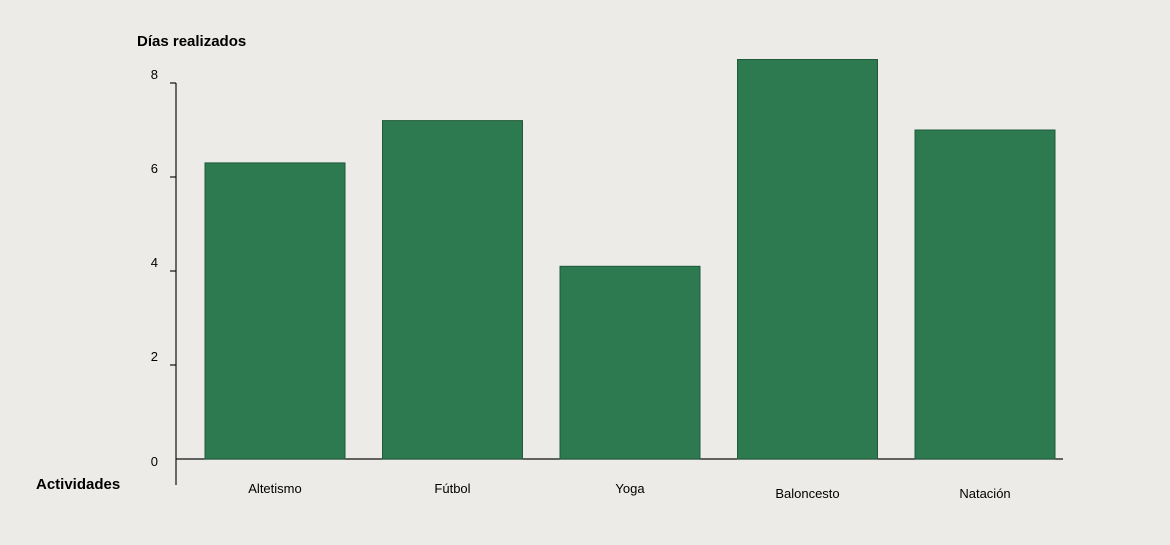  I want to click on y-tick-label-0: 0, so click(154, 461).